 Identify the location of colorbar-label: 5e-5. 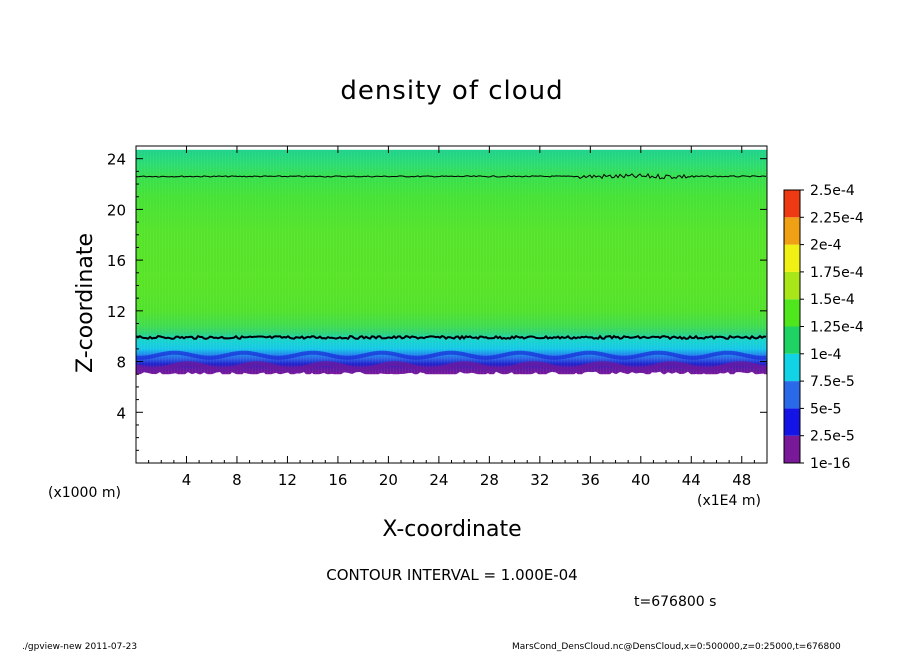
(825, 409).